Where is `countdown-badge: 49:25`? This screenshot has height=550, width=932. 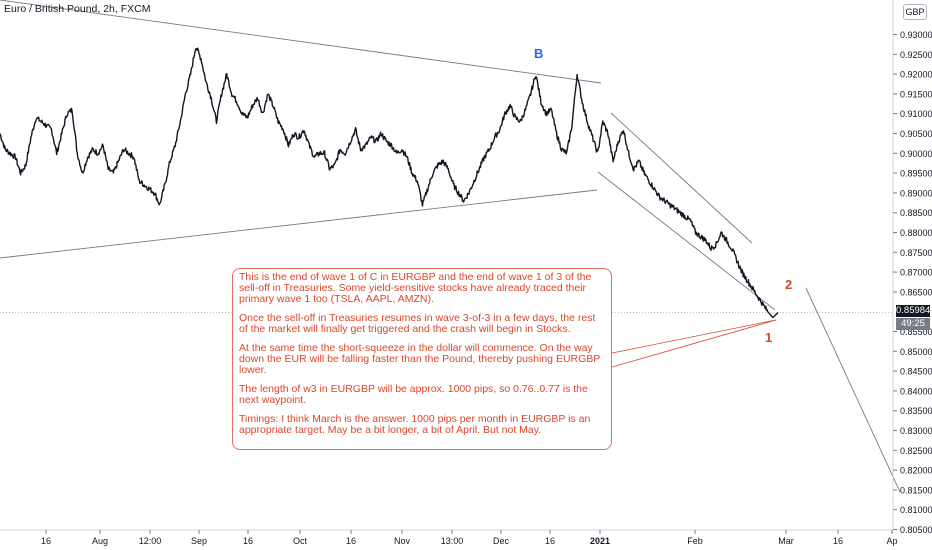 countdown-badge: 49:25 is located at coordinates (913, 324).